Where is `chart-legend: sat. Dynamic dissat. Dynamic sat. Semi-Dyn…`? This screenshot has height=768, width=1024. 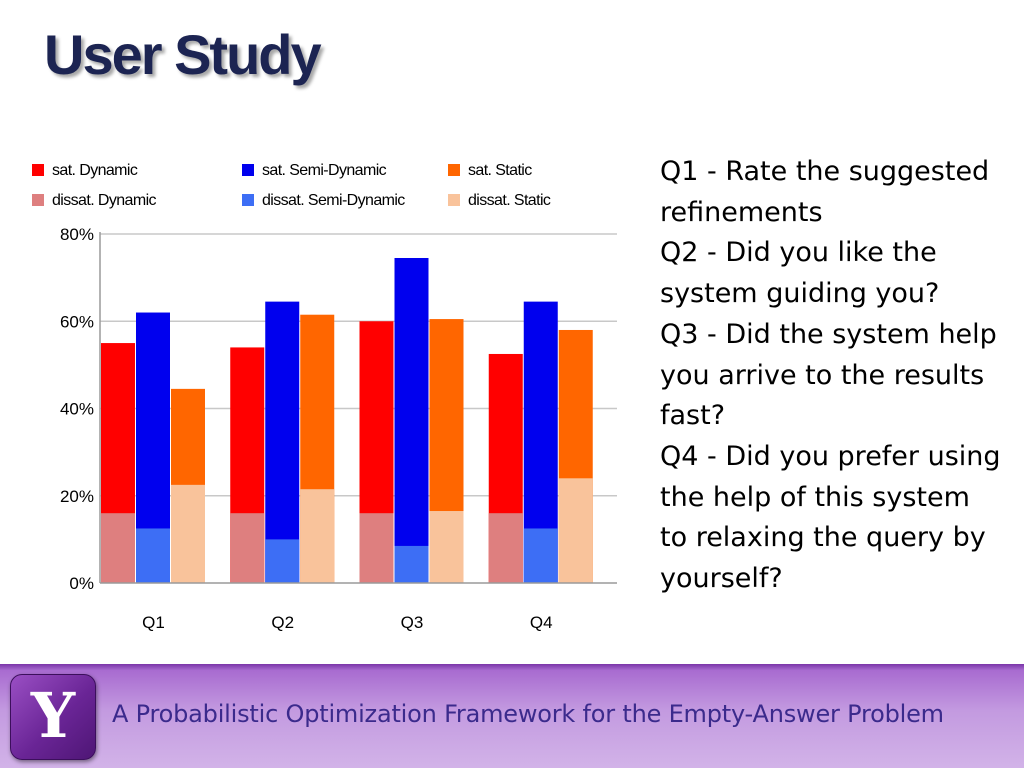 chart-legend: sat. Dynamic dissat. Dynamic sat. Semi-Dyn… is located at coordinates (292, 185).